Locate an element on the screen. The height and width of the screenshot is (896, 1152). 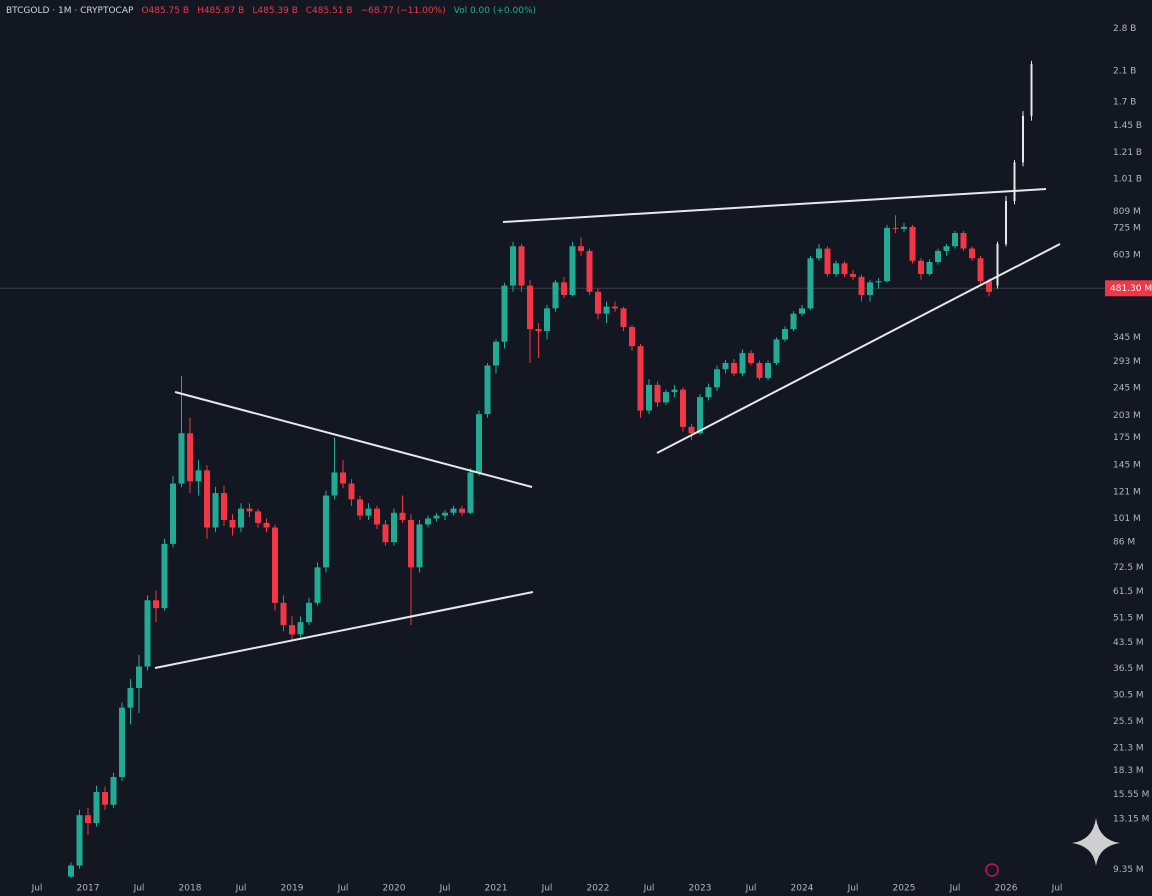
y-tick-label: 1.45 B is located at coordinates (1127, 126).